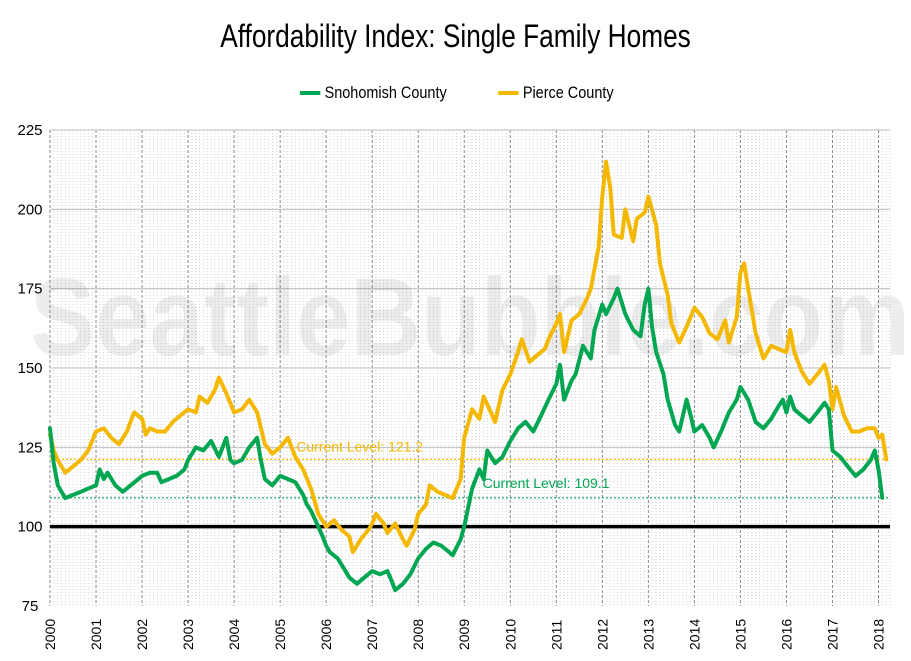 The width and height of the screenshot is (911, 661). I want to click on y-tick-label: 150, so click(29, 368).